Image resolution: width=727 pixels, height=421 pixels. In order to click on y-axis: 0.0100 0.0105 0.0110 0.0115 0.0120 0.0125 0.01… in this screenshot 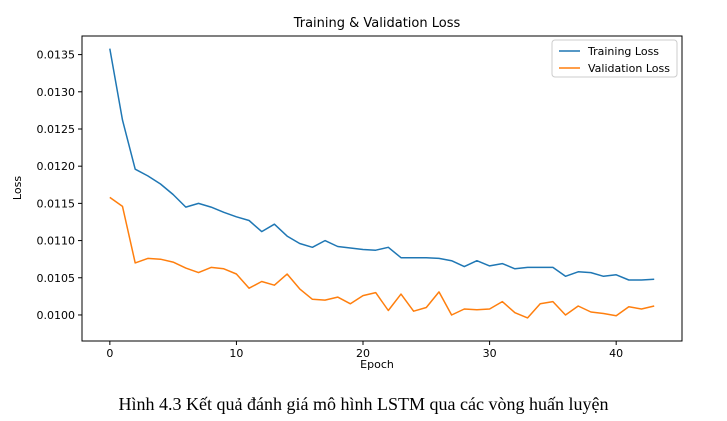, I will do `click(59, 185)`.